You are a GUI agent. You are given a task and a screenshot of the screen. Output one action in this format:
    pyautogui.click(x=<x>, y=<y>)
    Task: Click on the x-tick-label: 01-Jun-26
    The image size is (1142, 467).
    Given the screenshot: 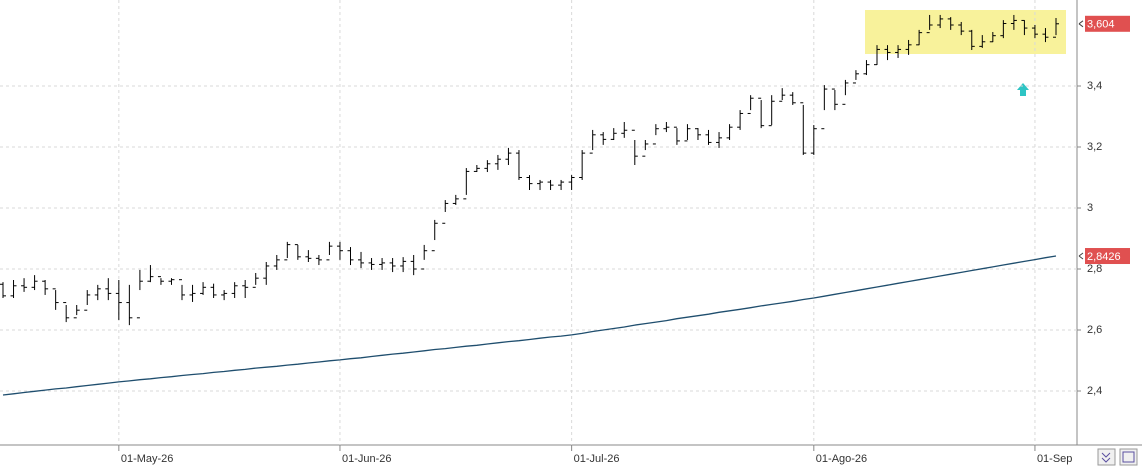 What is the action you would take?
    pyautogui.click(x=367, y=459)
    